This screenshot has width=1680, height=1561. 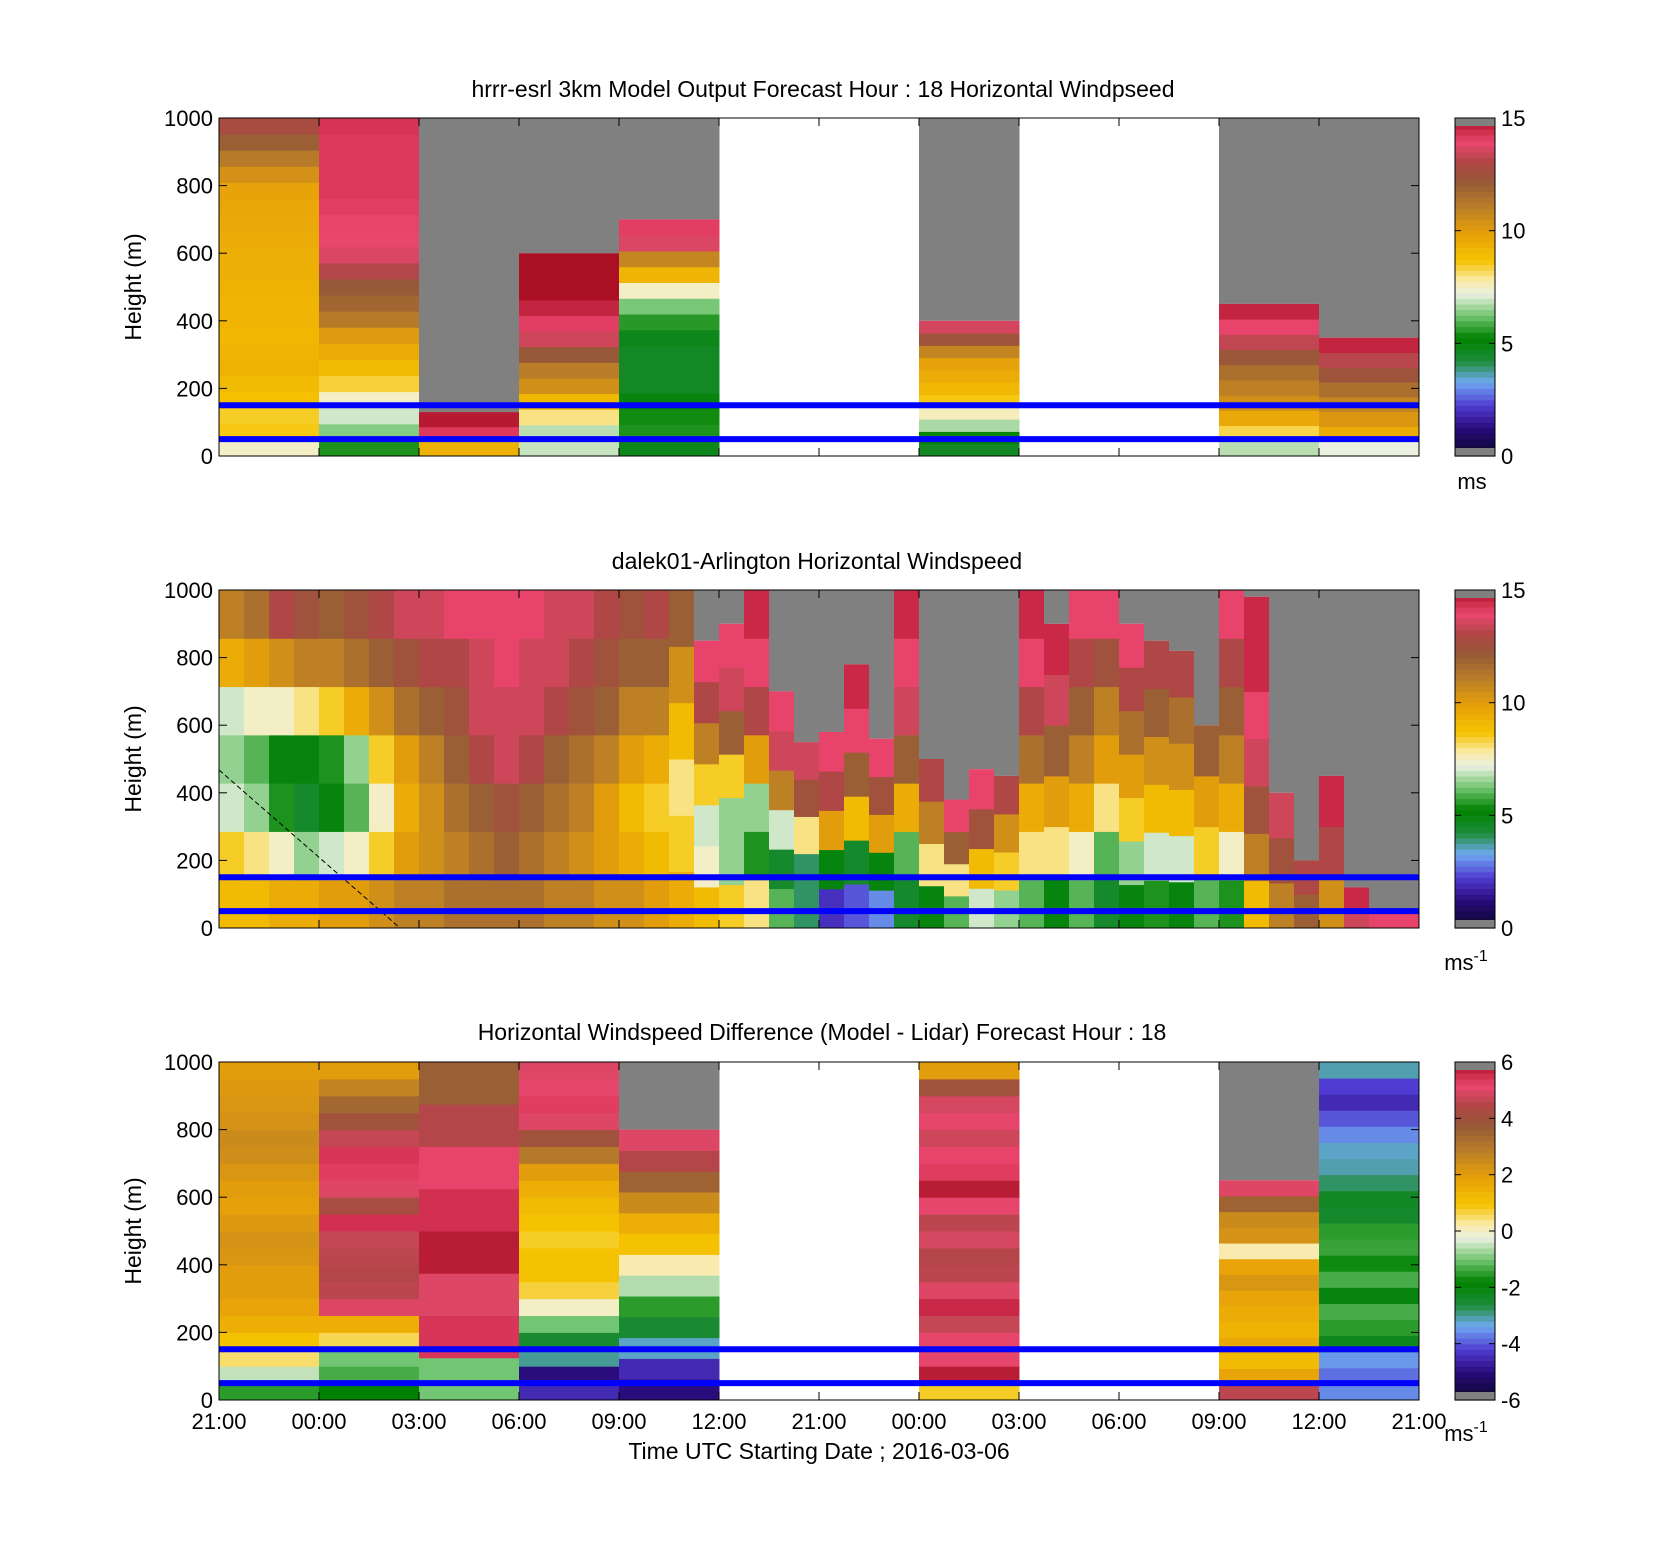 I want to click on y-tick-label: 600, so click(x=194, y=253).